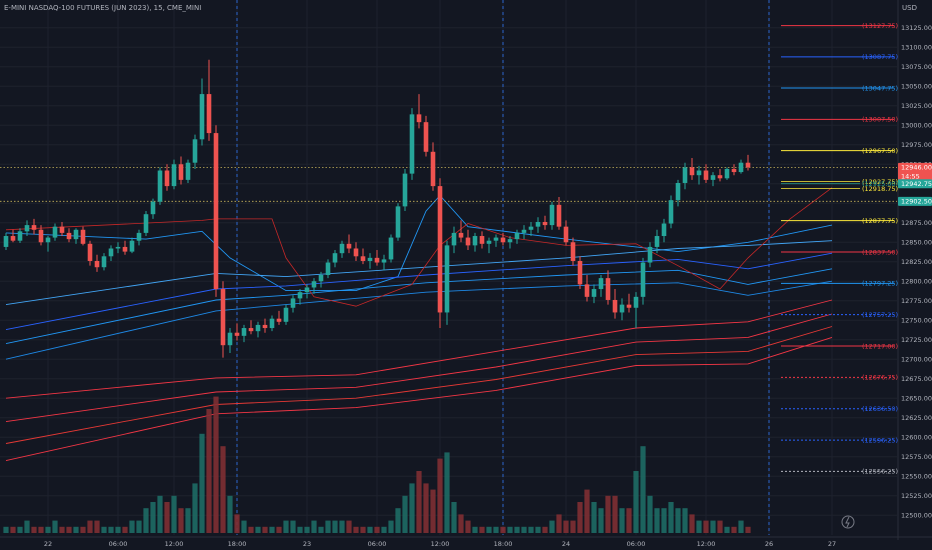 The height and width of the screenshot is (550, 932). Describe the element at coordinates (419, 273) in the screenshot. I see `indicator-line` at that location.